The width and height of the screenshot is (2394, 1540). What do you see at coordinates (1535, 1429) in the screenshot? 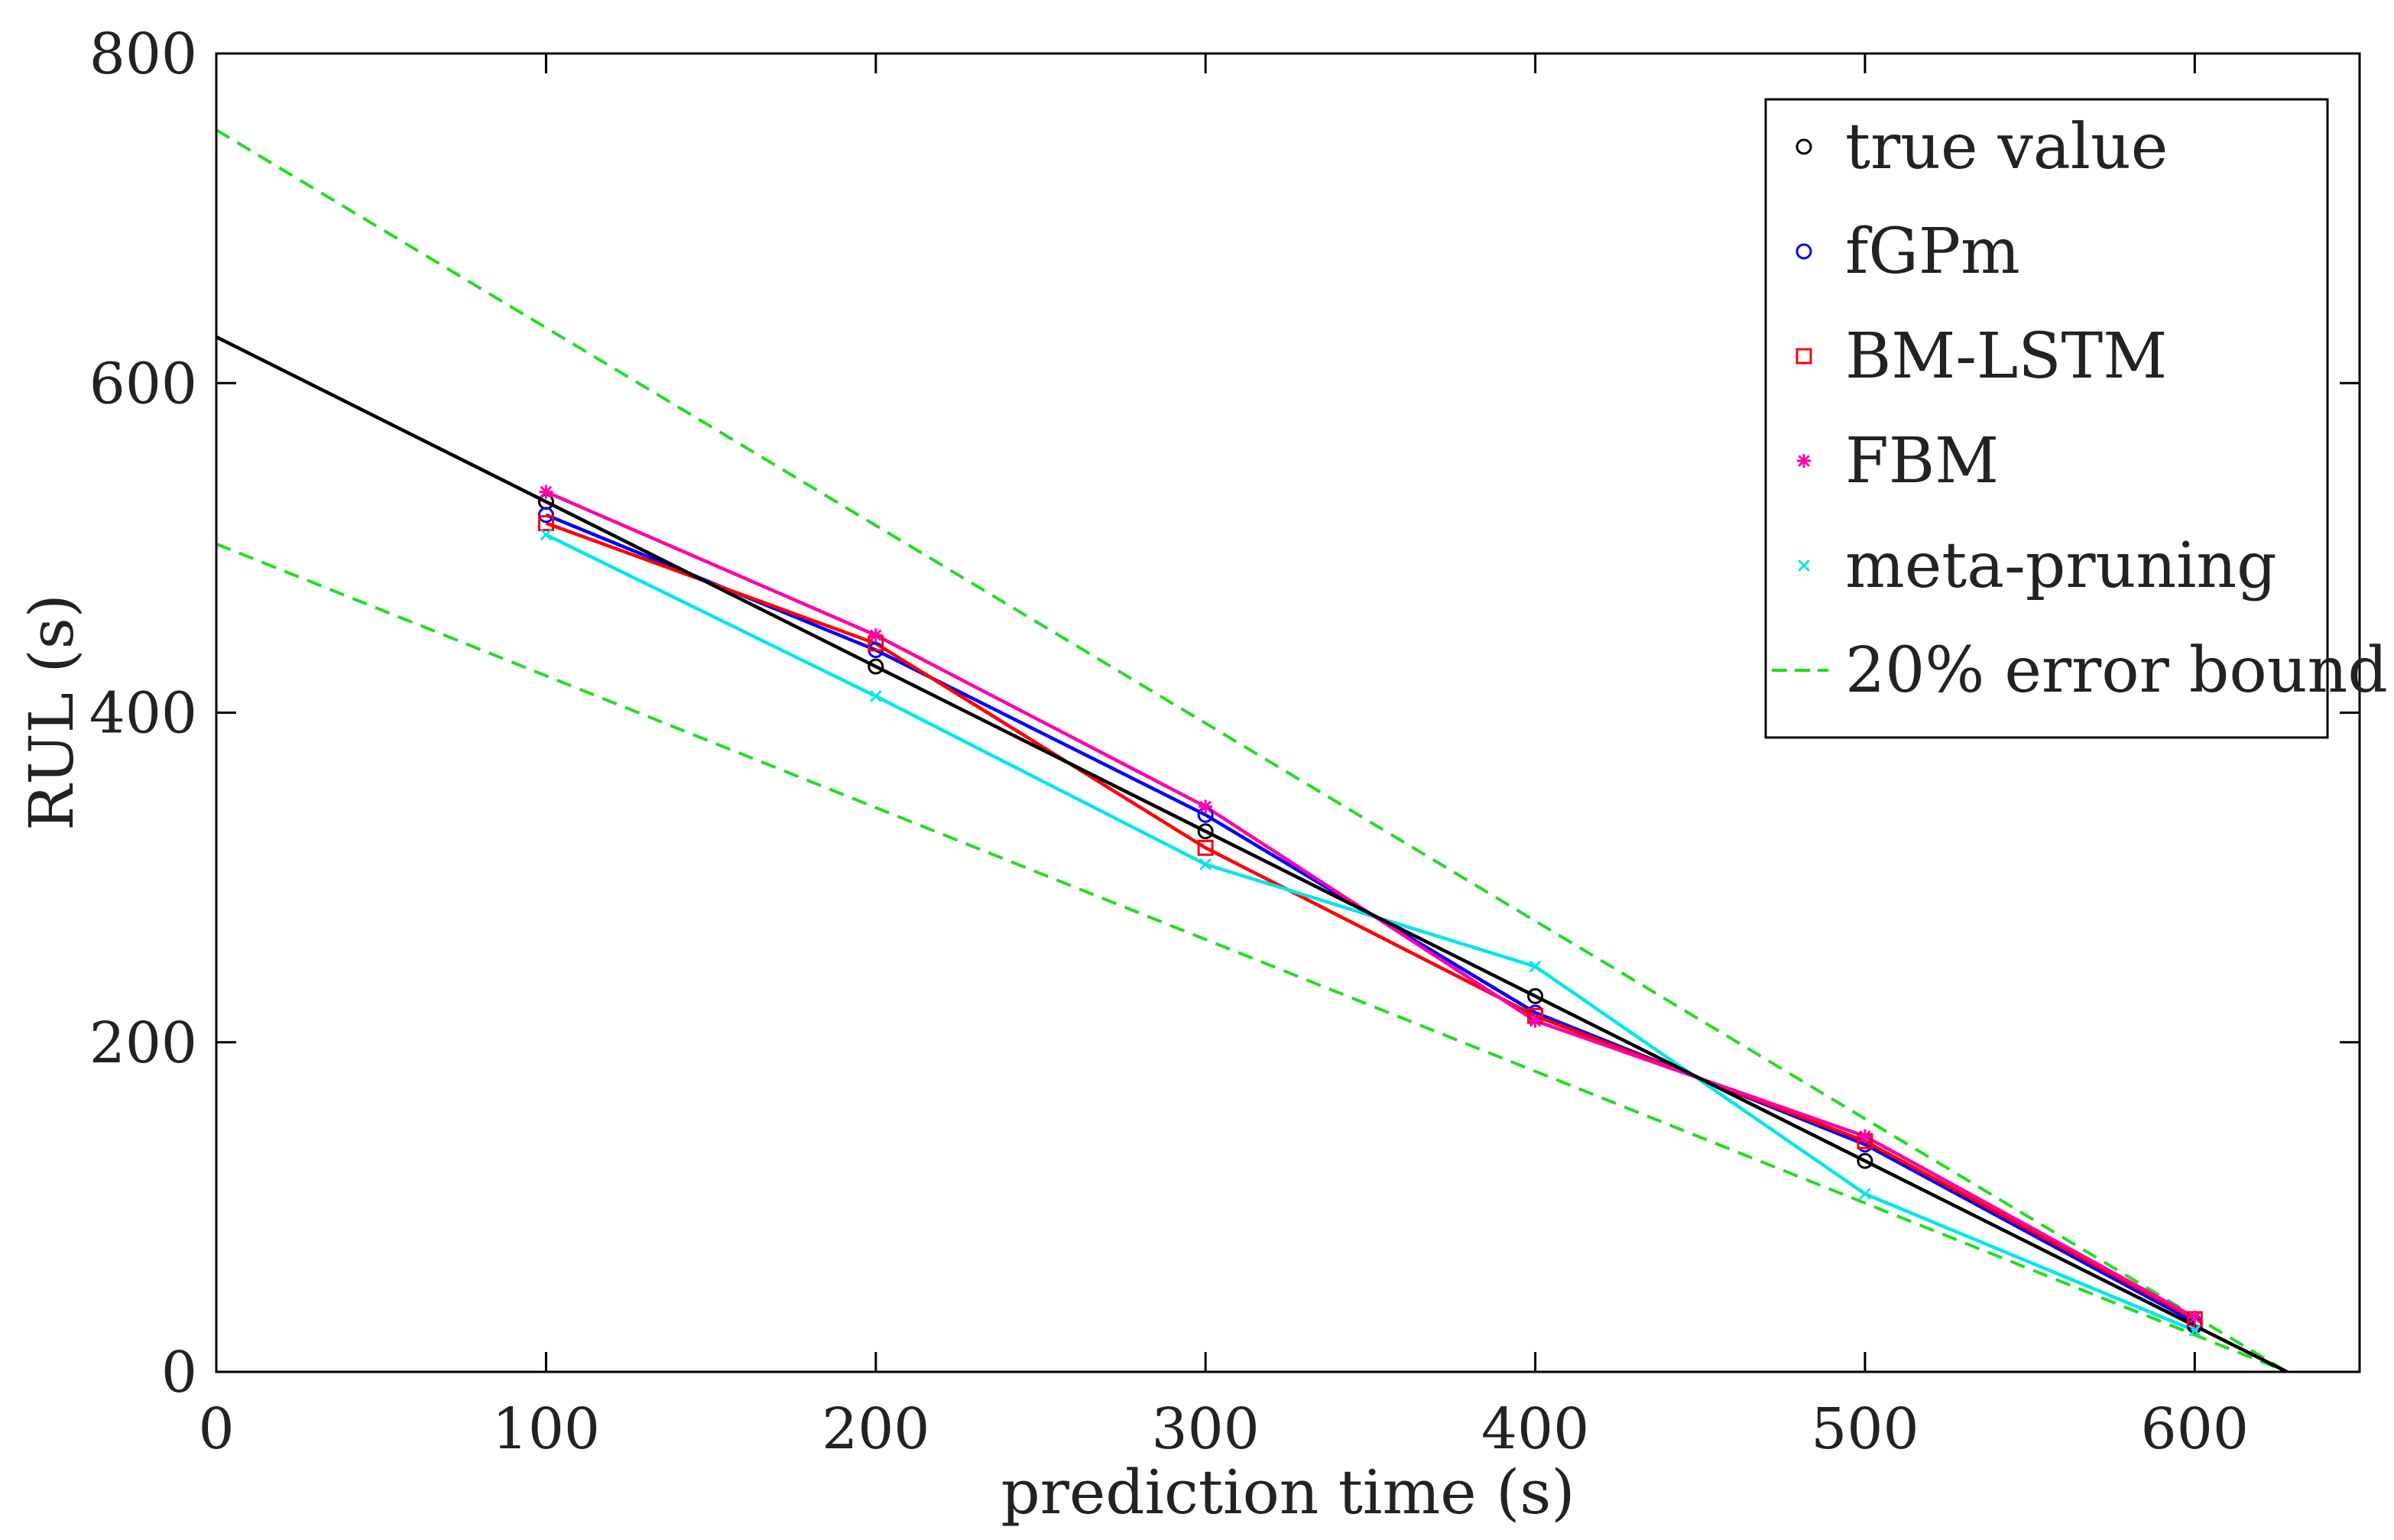
I see `x-tick-label: 400` at bounding box center [1535, 1429].